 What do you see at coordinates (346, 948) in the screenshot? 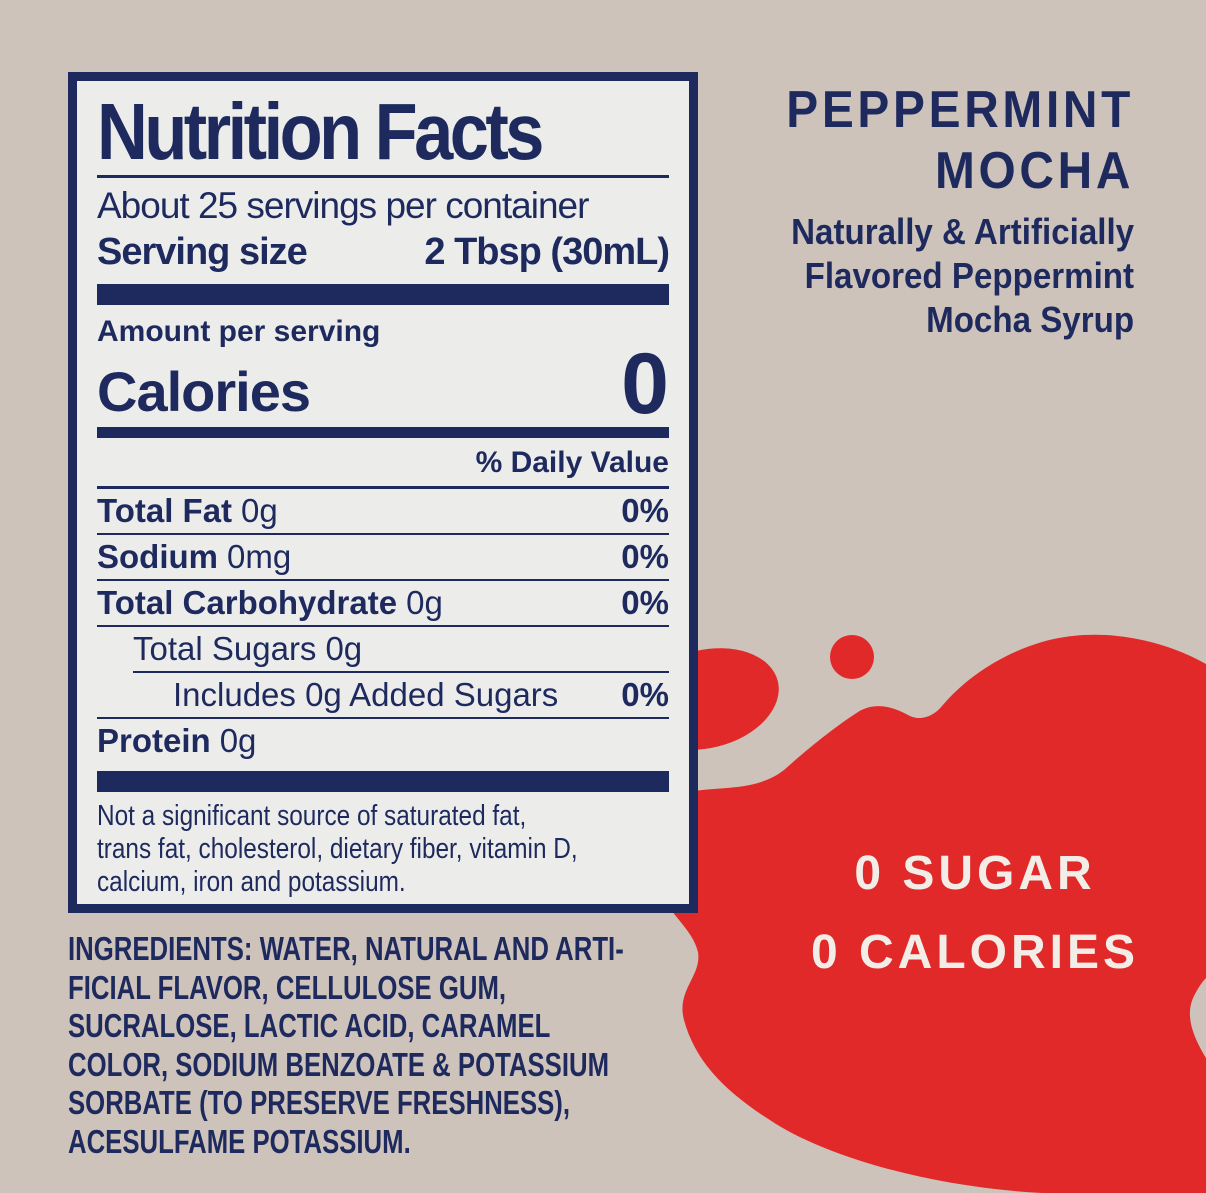
I see `ingredients-line: INGREDIENTS: WATER, NATURAL AND ARTI-` at bounding box center [346, 948].